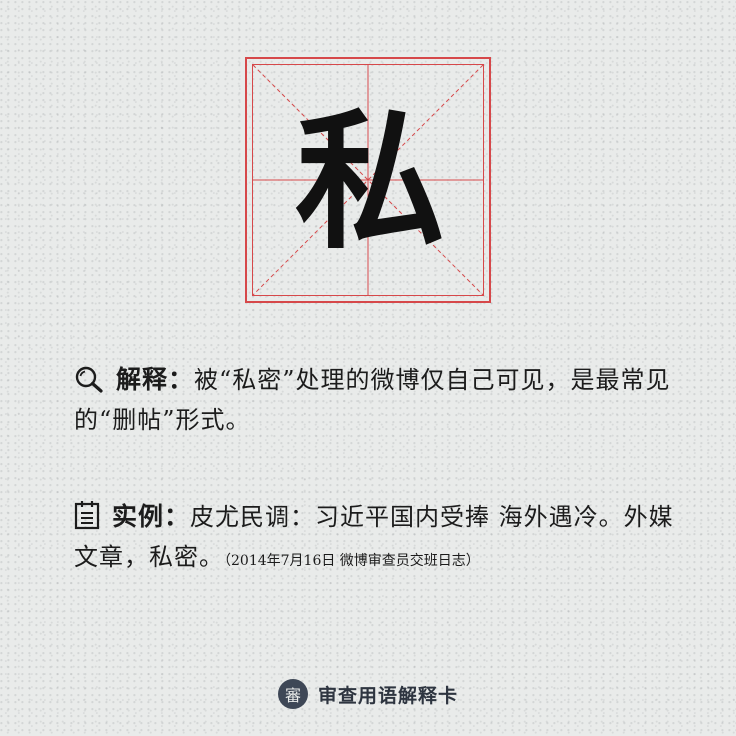  I want to click on magnifier-icon, so click(89, 384).